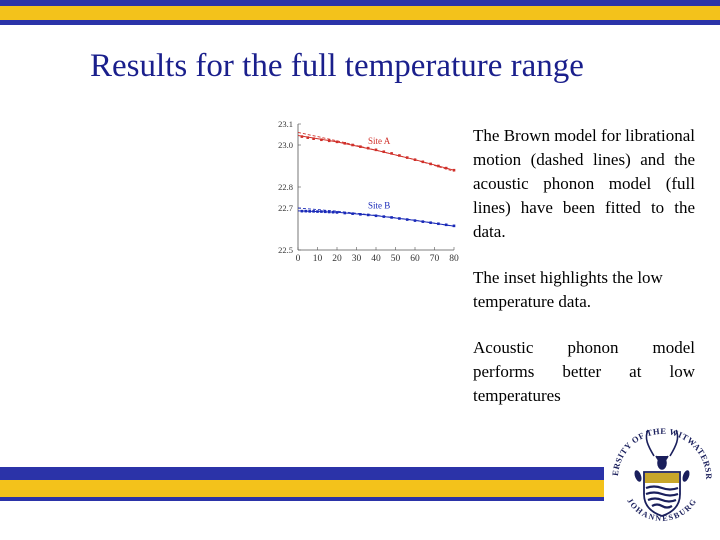 This screenshot has width=720, height=540. I want to click on header-stripe-gold, so click(360, 13).